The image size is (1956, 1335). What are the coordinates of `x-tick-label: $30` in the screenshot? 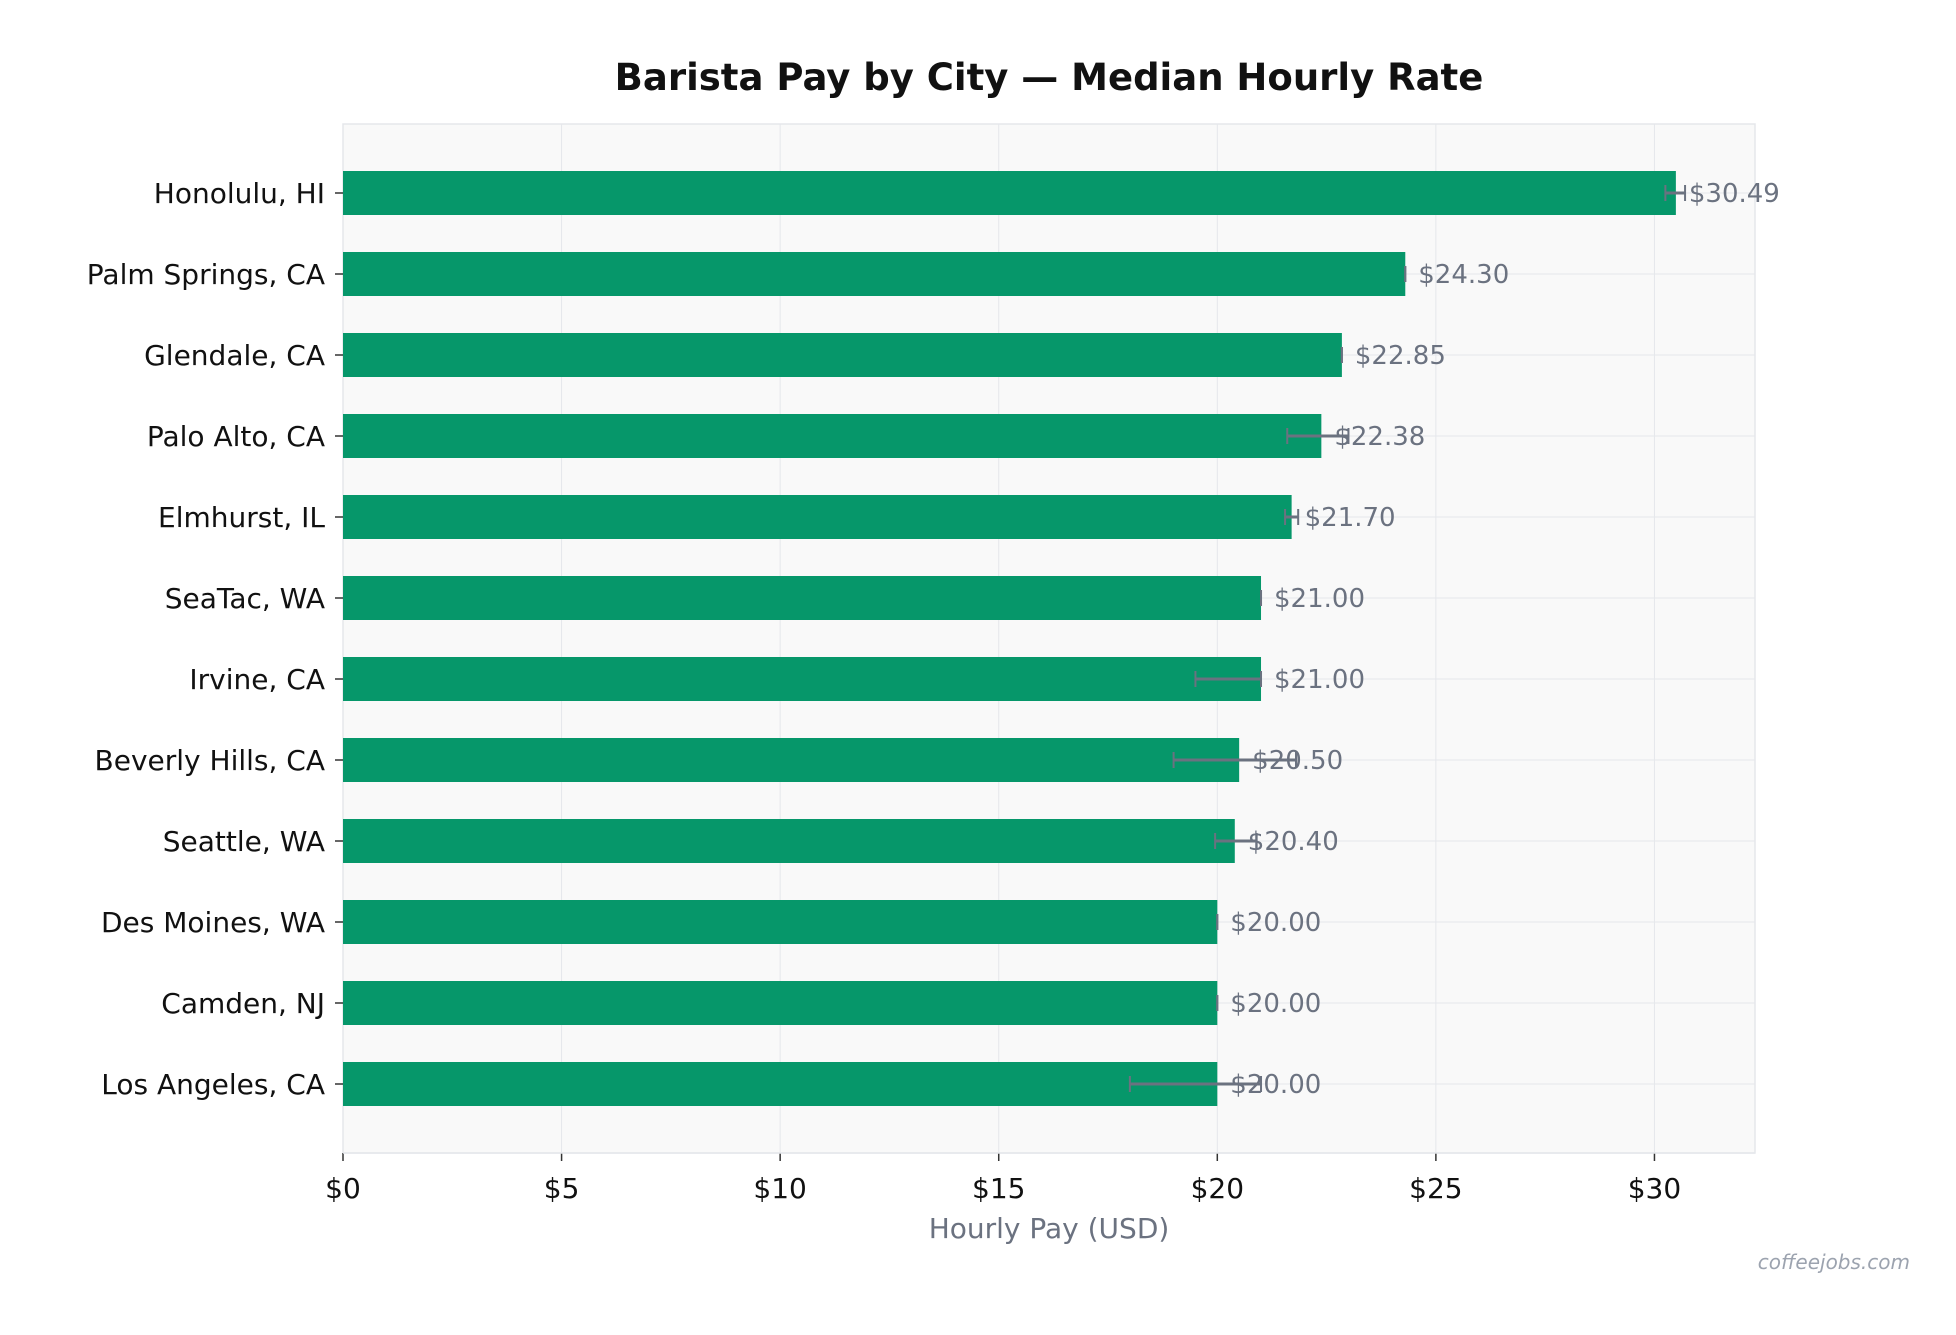 It's located at (1654, 1188).